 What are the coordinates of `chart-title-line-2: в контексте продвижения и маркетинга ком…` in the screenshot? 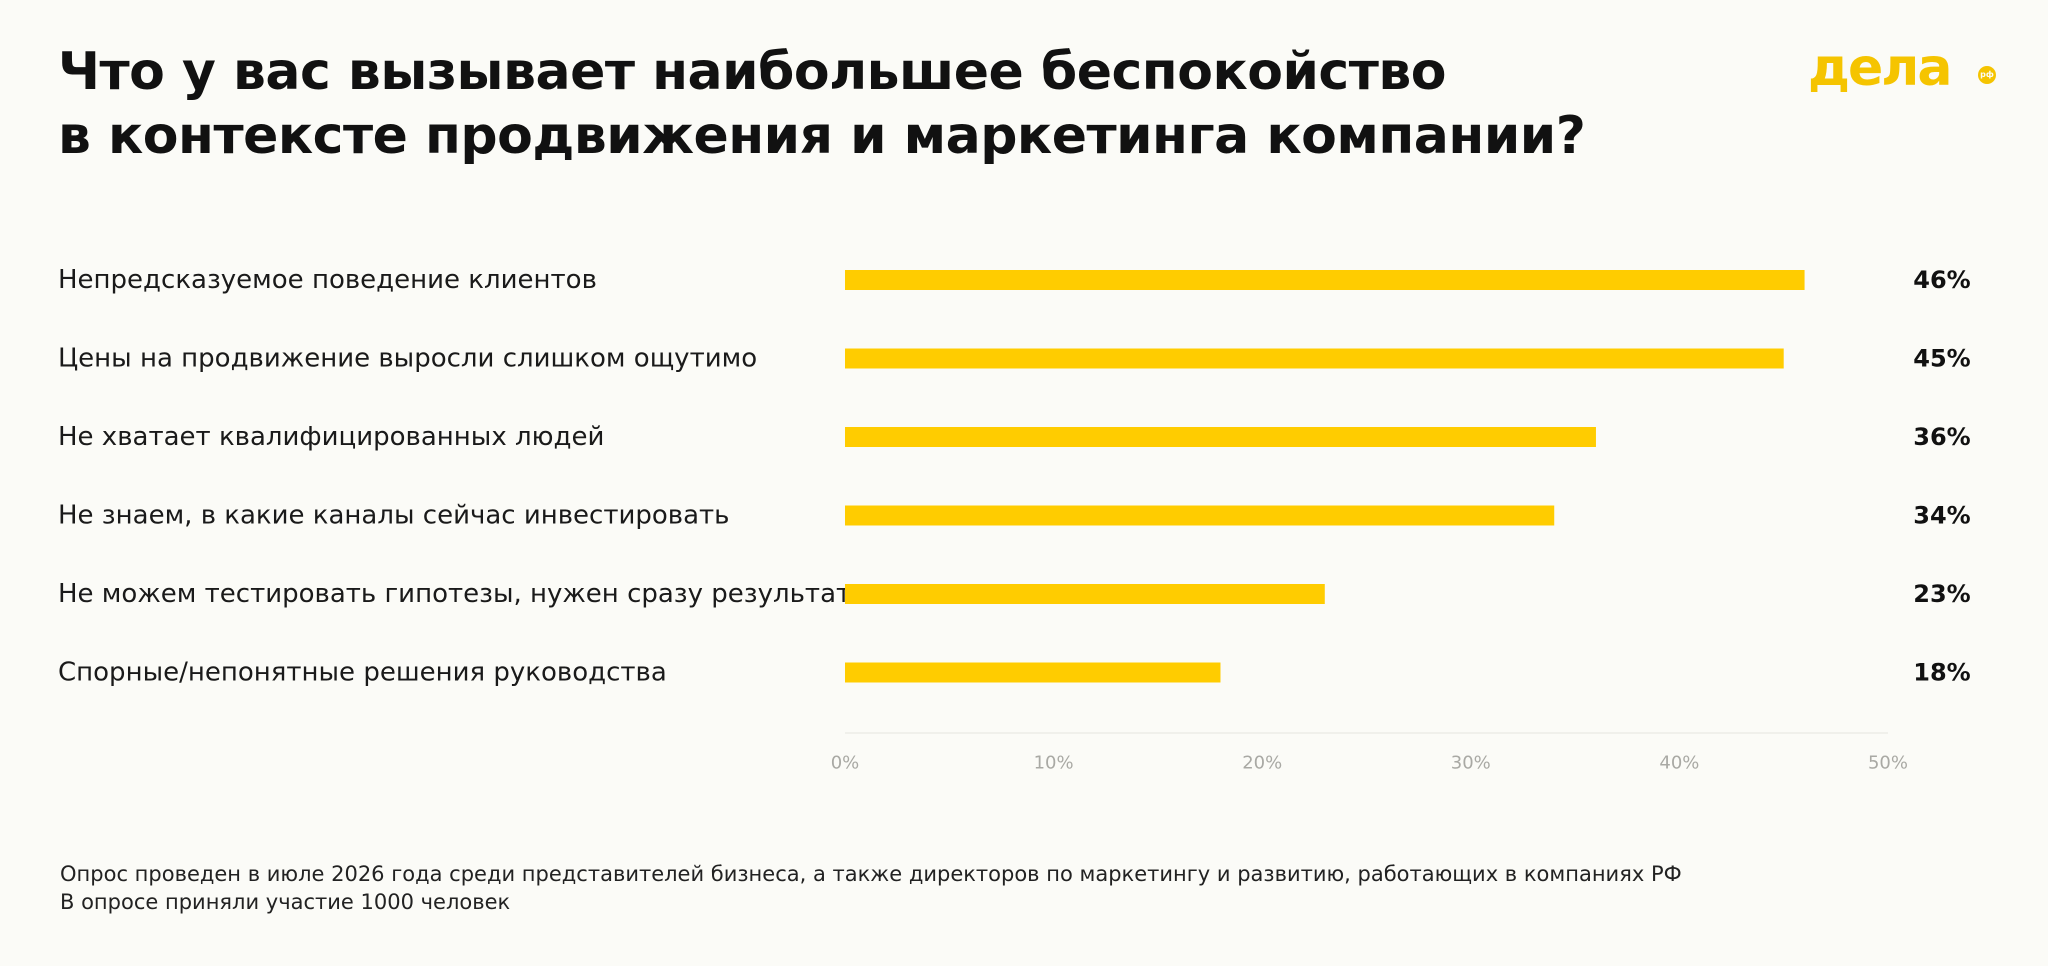 It's located at (822, 136).